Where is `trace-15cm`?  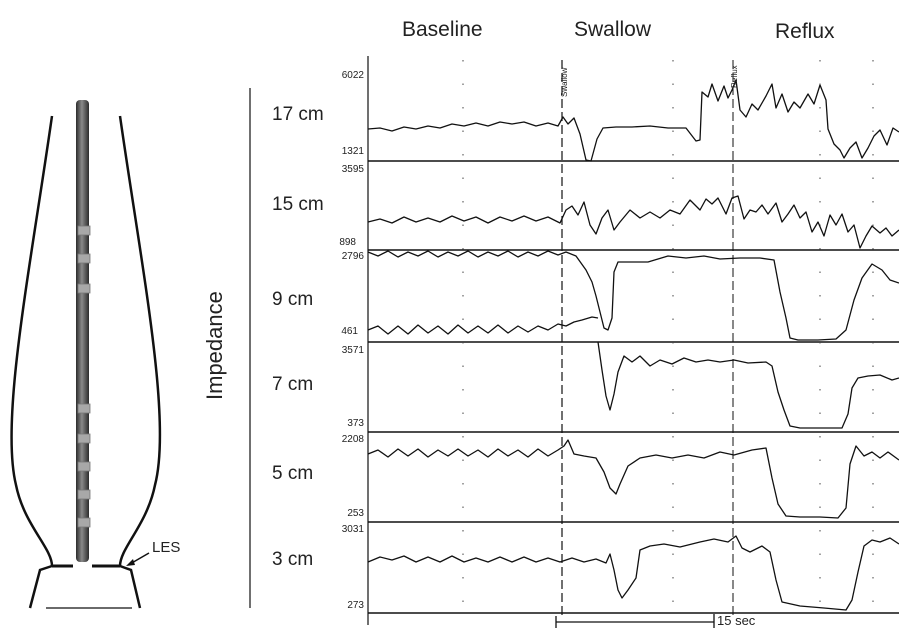 trace-15cm is located at coordinates (633, 222).